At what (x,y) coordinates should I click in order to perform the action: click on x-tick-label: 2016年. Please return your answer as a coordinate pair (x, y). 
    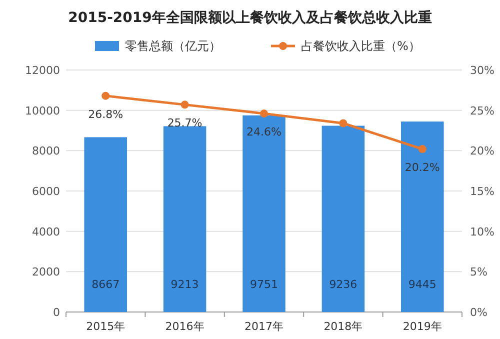
    Looking at the image, I should click on (184, 326).